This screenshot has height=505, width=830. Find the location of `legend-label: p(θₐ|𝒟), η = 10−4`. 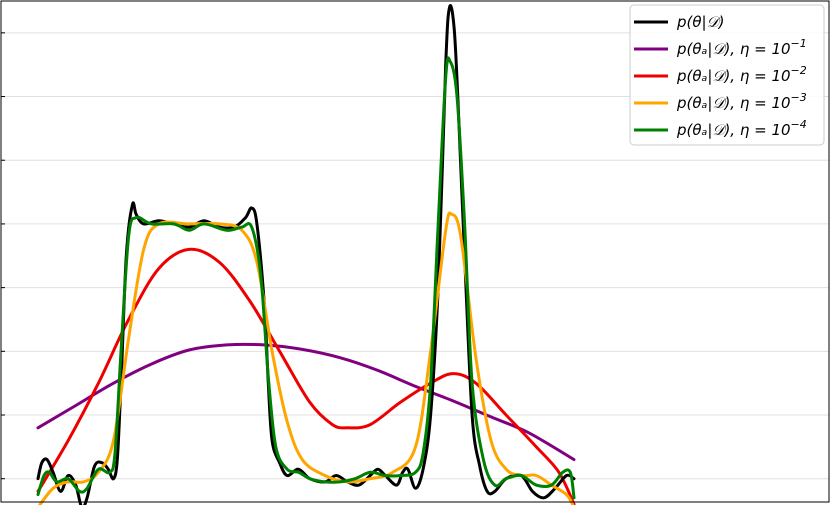

legend-label: p(θₐ|𝒟), η = 10−4 is located at coordinates (741, 128).